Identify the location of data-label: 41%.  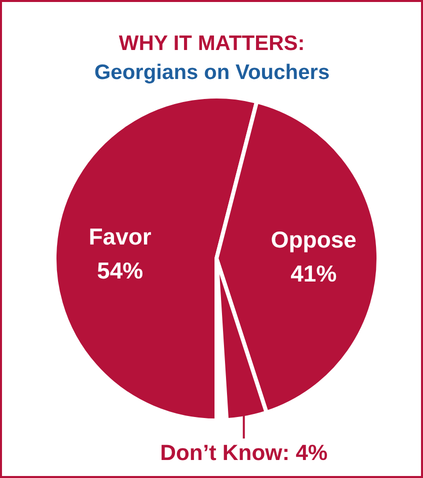
(313, 273).